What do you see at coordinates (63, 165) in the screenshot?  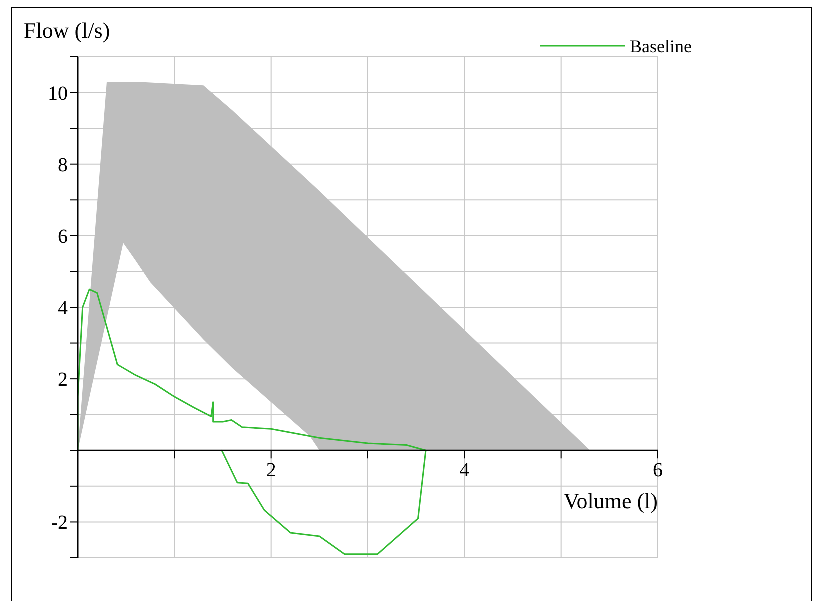 I see `y-tick-label: 8` at bounding box center [63, 165].